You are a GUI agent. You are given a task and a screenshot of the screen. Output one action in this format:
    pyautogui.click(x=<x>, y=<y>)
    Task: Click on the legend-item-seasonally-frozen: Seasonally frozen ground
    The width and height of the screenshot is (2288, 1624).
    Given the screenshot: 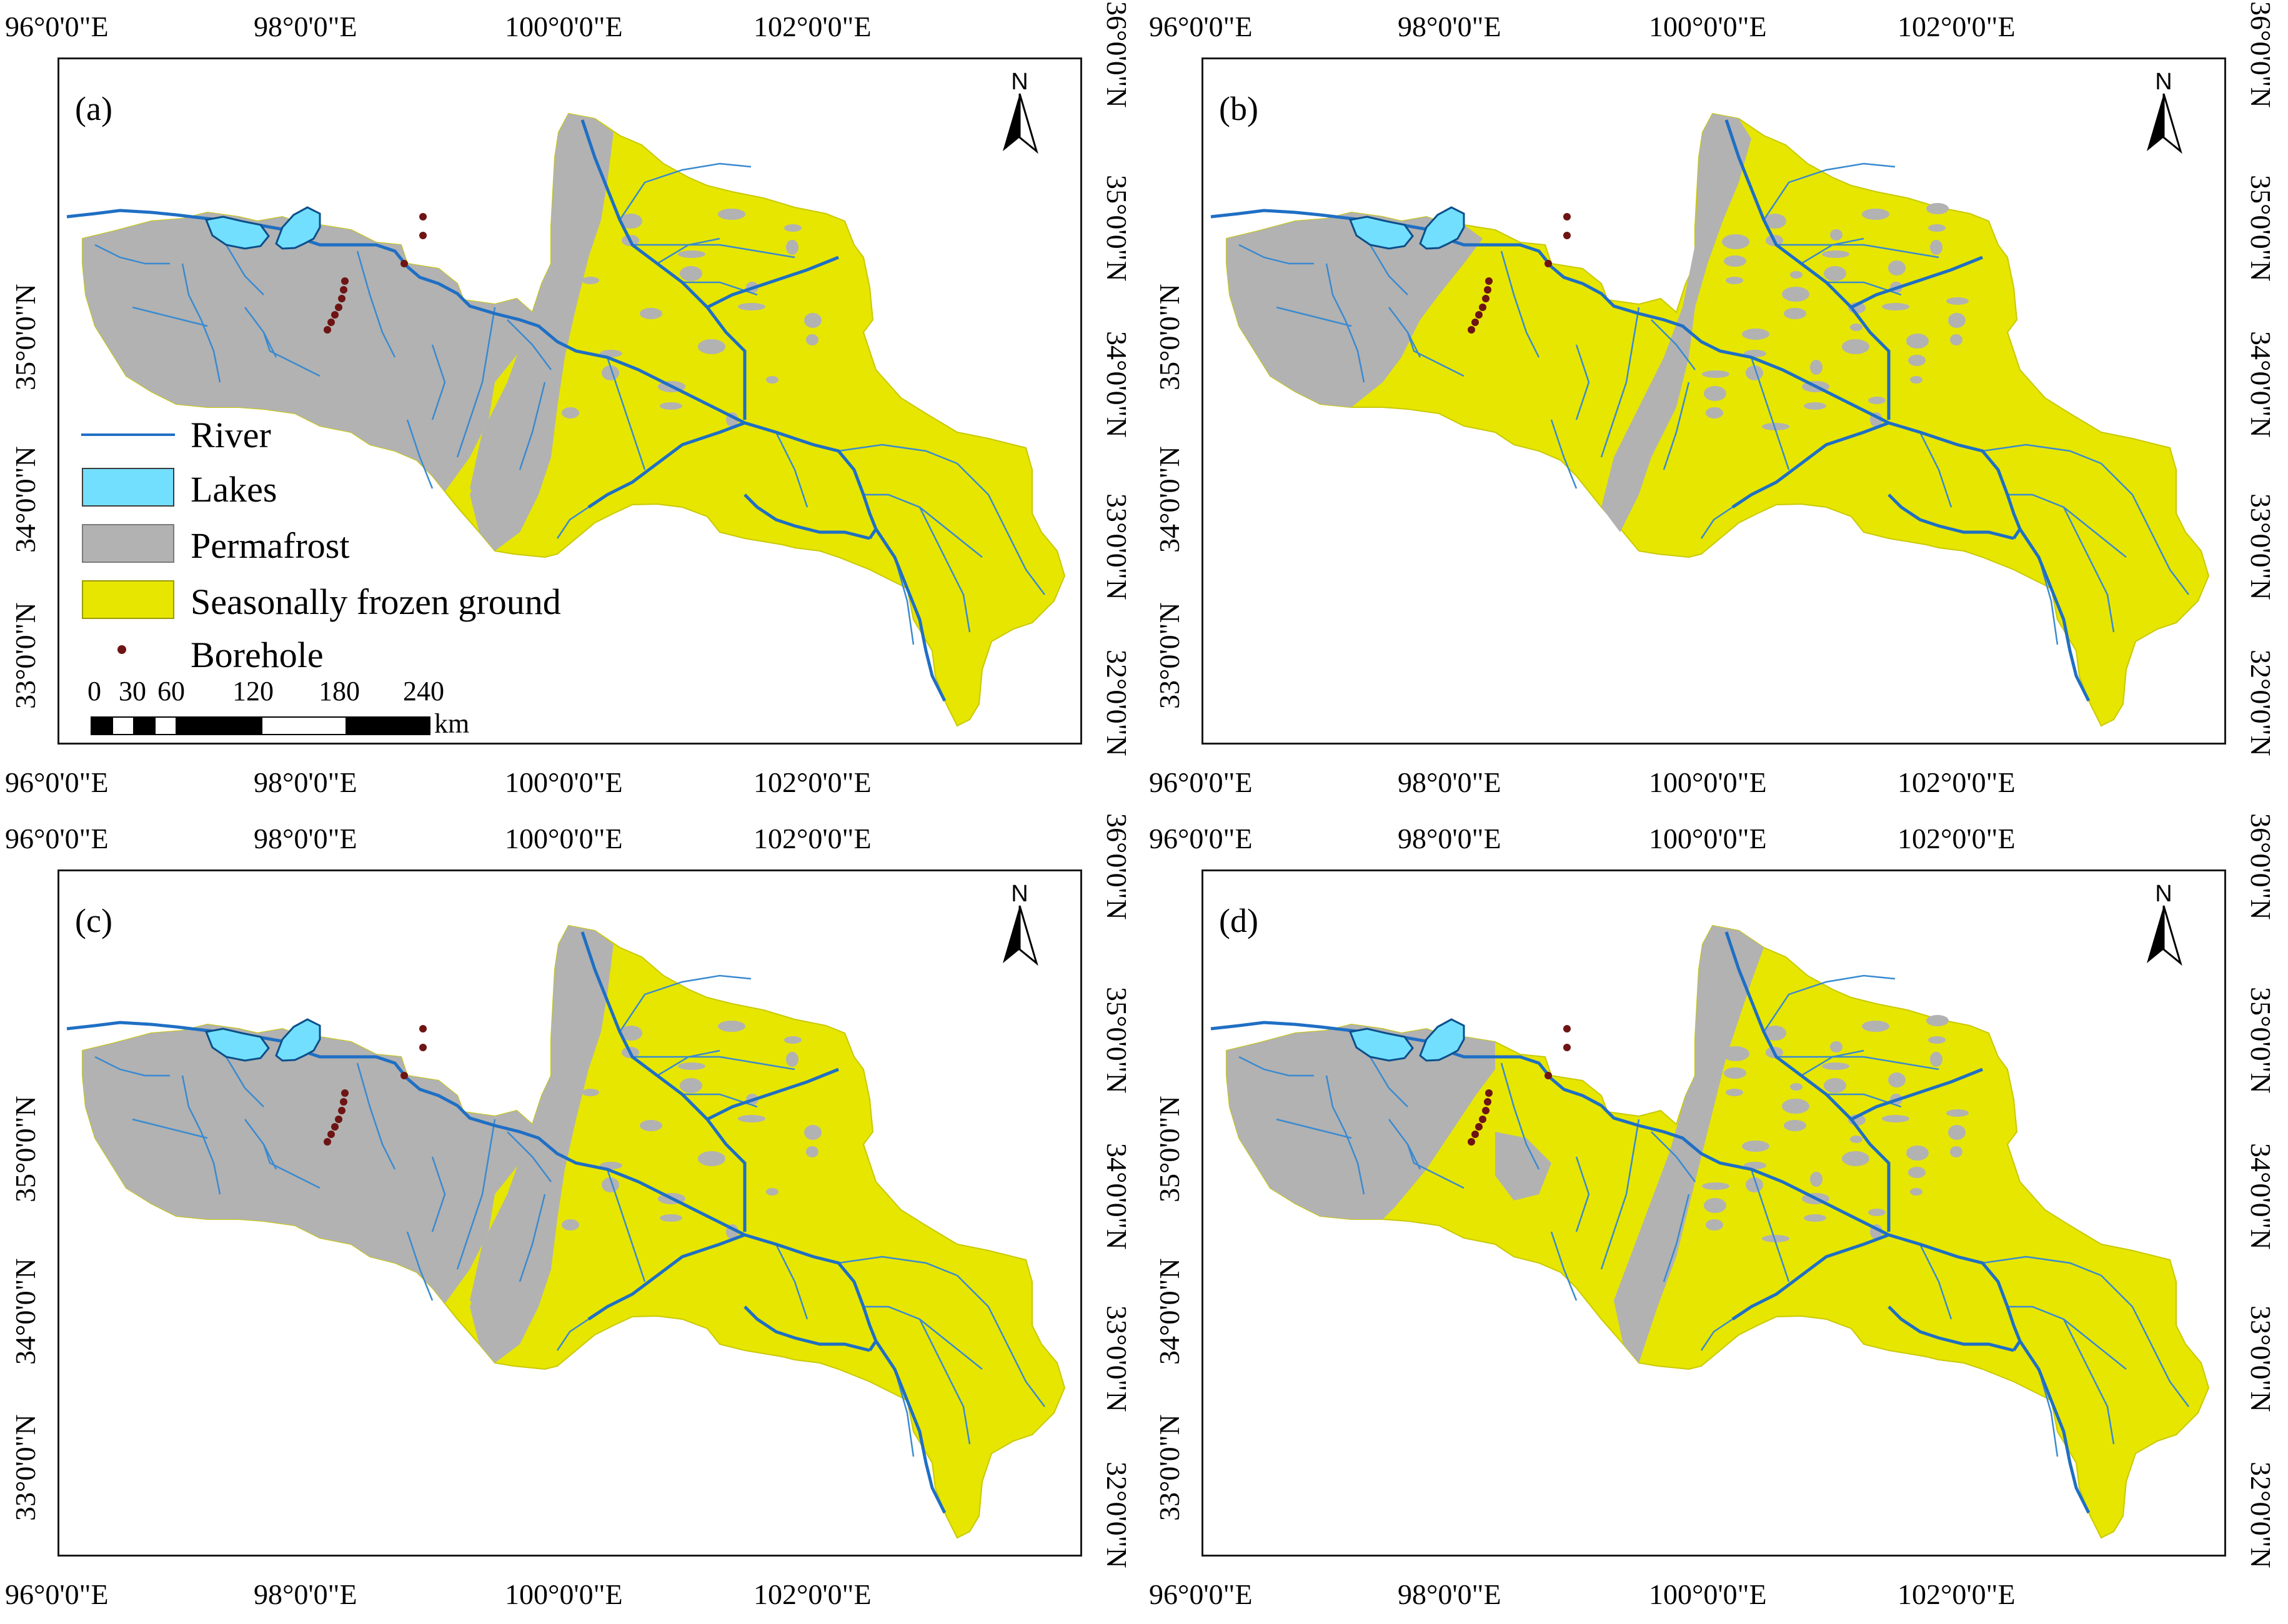 What is the action you would take?
    pyautogui.click(x=344, y=603)
    